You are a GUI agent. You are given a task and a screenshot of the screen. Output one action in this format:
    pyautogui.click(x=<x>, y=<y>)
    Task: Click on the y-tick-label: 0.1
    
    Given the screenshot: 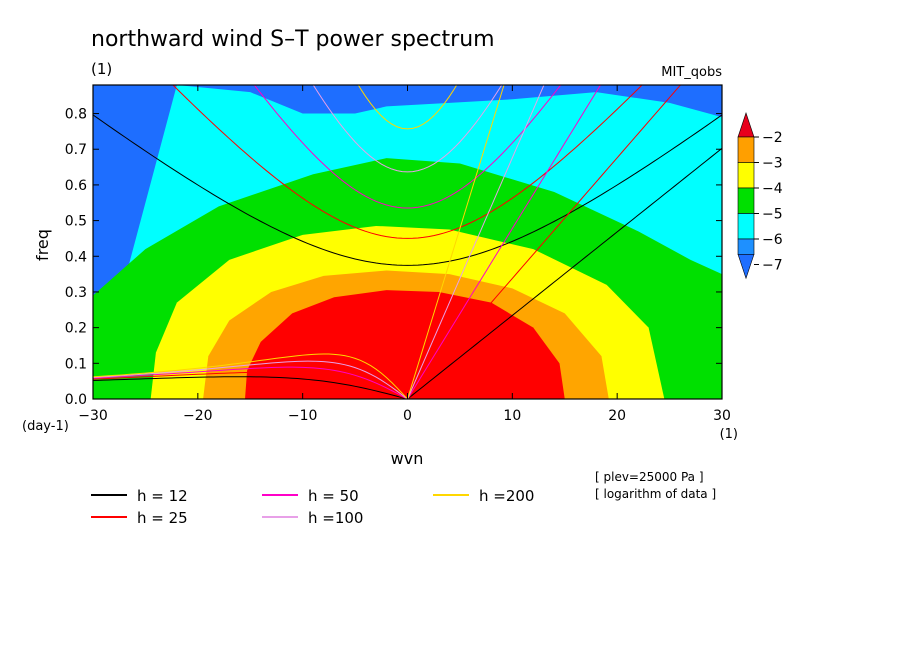 What is the action you would take?
    pyautogui.click(x=76, y=364)
    